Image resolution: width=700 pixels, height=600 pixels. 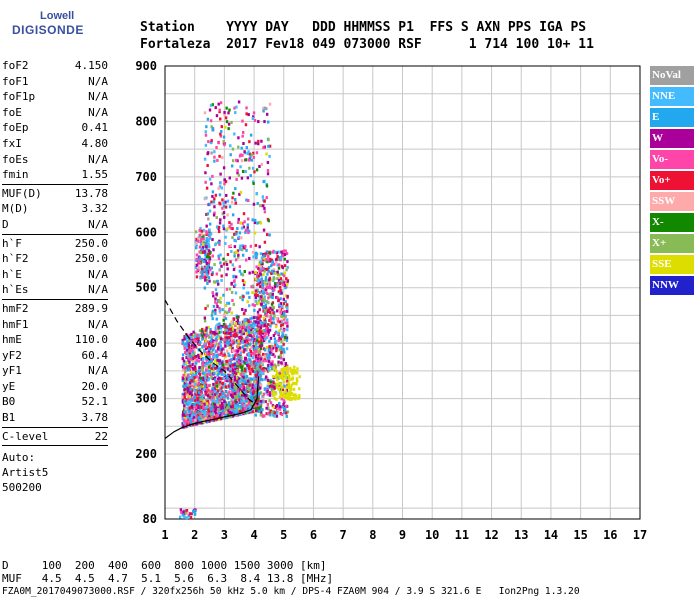 What do you see at coordinates (91, 193) in the screenshot?
I see `param-value: 13.78` at bounding box center [91, 193].